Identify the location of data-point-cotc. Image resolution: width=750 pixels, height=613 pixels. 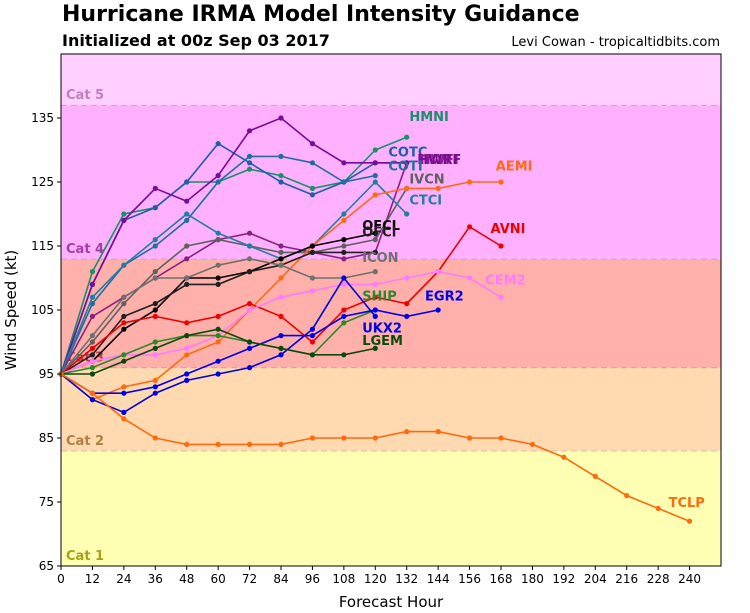
(187, 182).